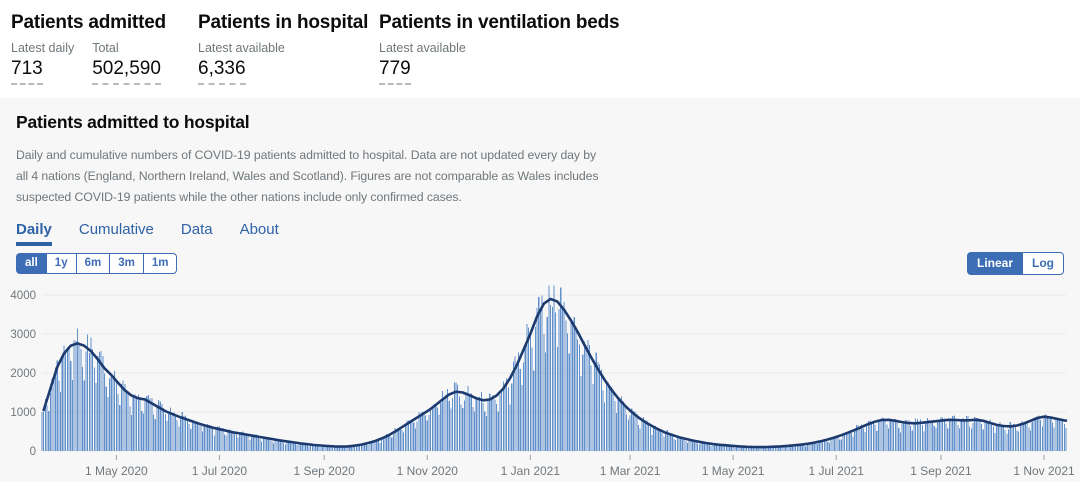 The height and width of the screenshot is (482, 1080). I want to click on chart-controls: all 1y 6m 3m 1m Linear Log, so click(540, 263).